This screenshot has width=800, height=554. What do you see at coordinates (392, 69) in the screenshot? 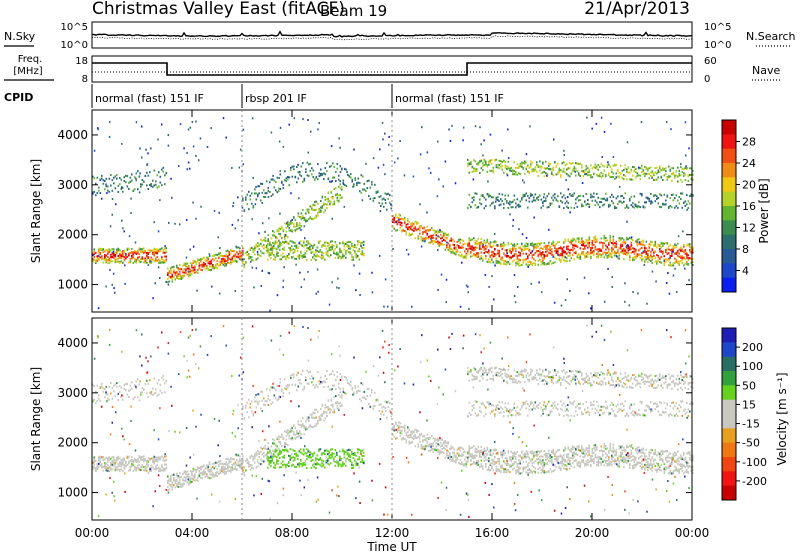
I see `frequency-panel-frame` at bounding box center [392, 69].